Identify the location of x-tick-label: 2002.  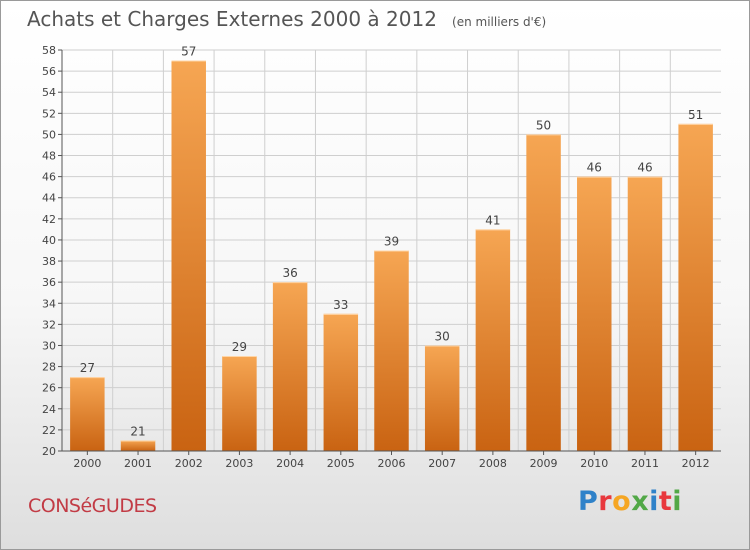
(189, 463).